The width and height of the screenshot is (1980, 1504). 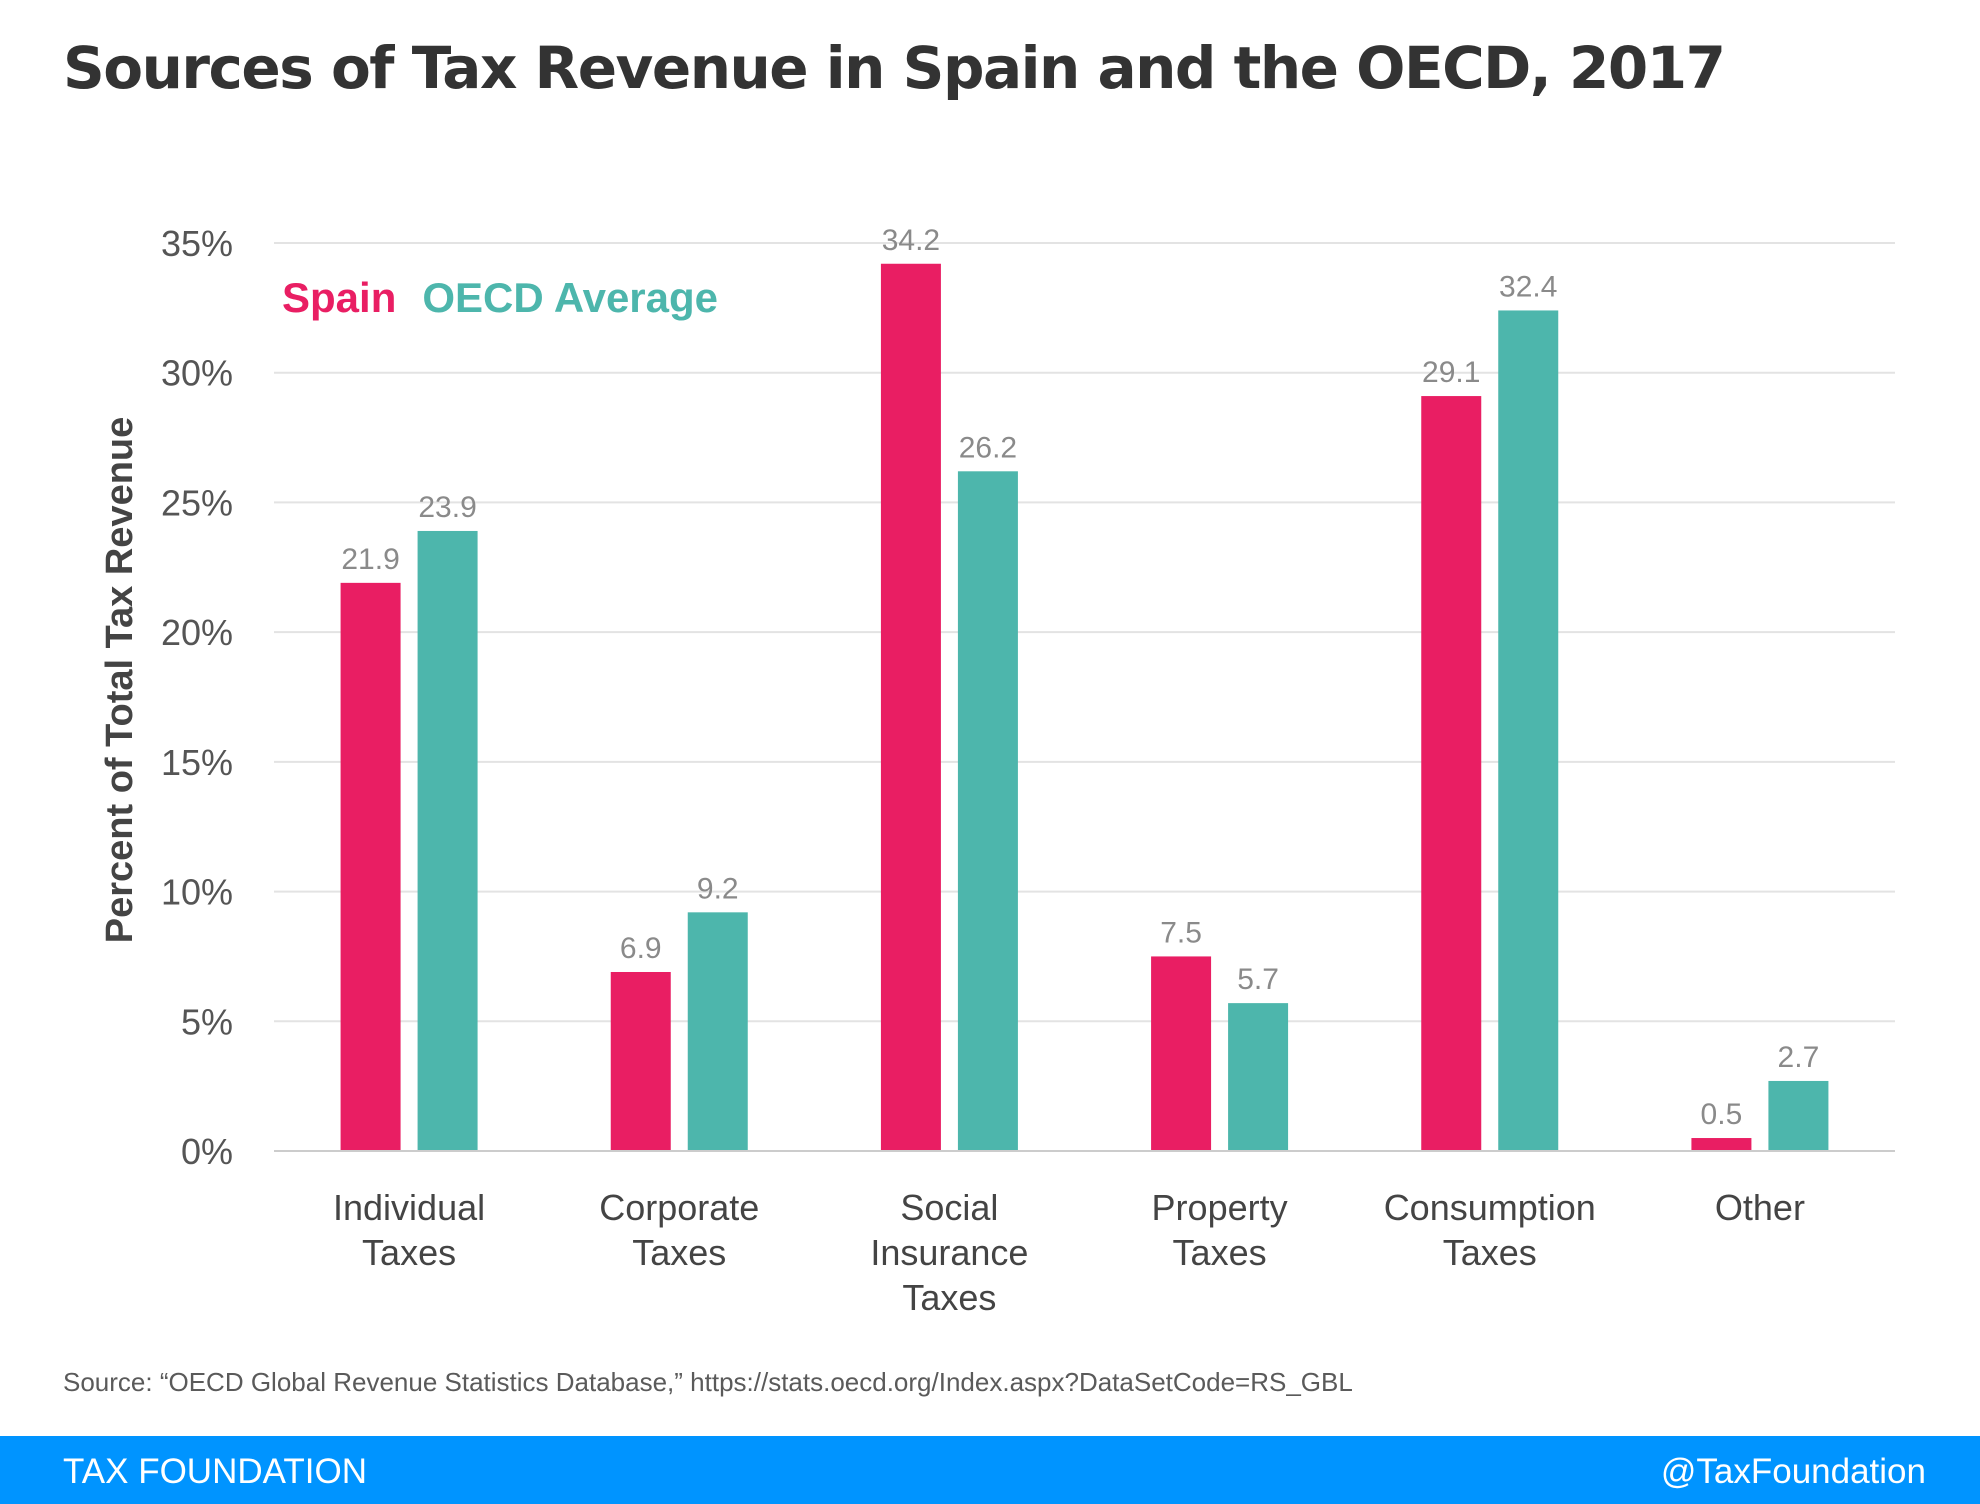 I want to click on footer-brand: TAX FOUNDATION, so click(x=215, y=1471).